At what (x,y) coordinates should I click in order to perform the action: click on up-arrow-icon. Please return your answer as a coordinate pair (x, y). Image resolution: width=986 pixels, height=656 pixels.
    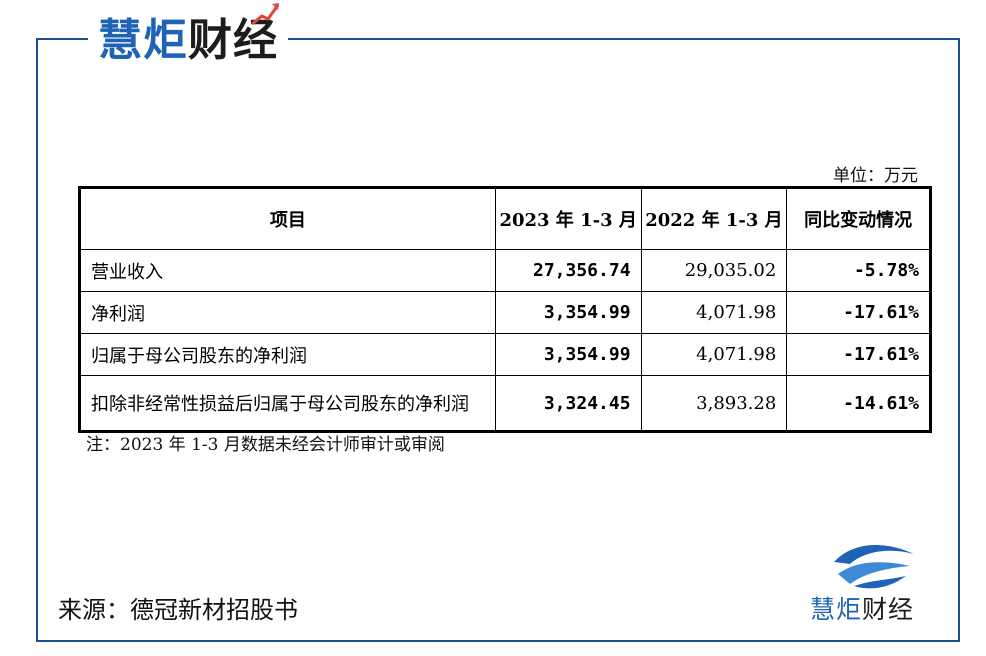
    Looking at the image, I should click on (265, 14).